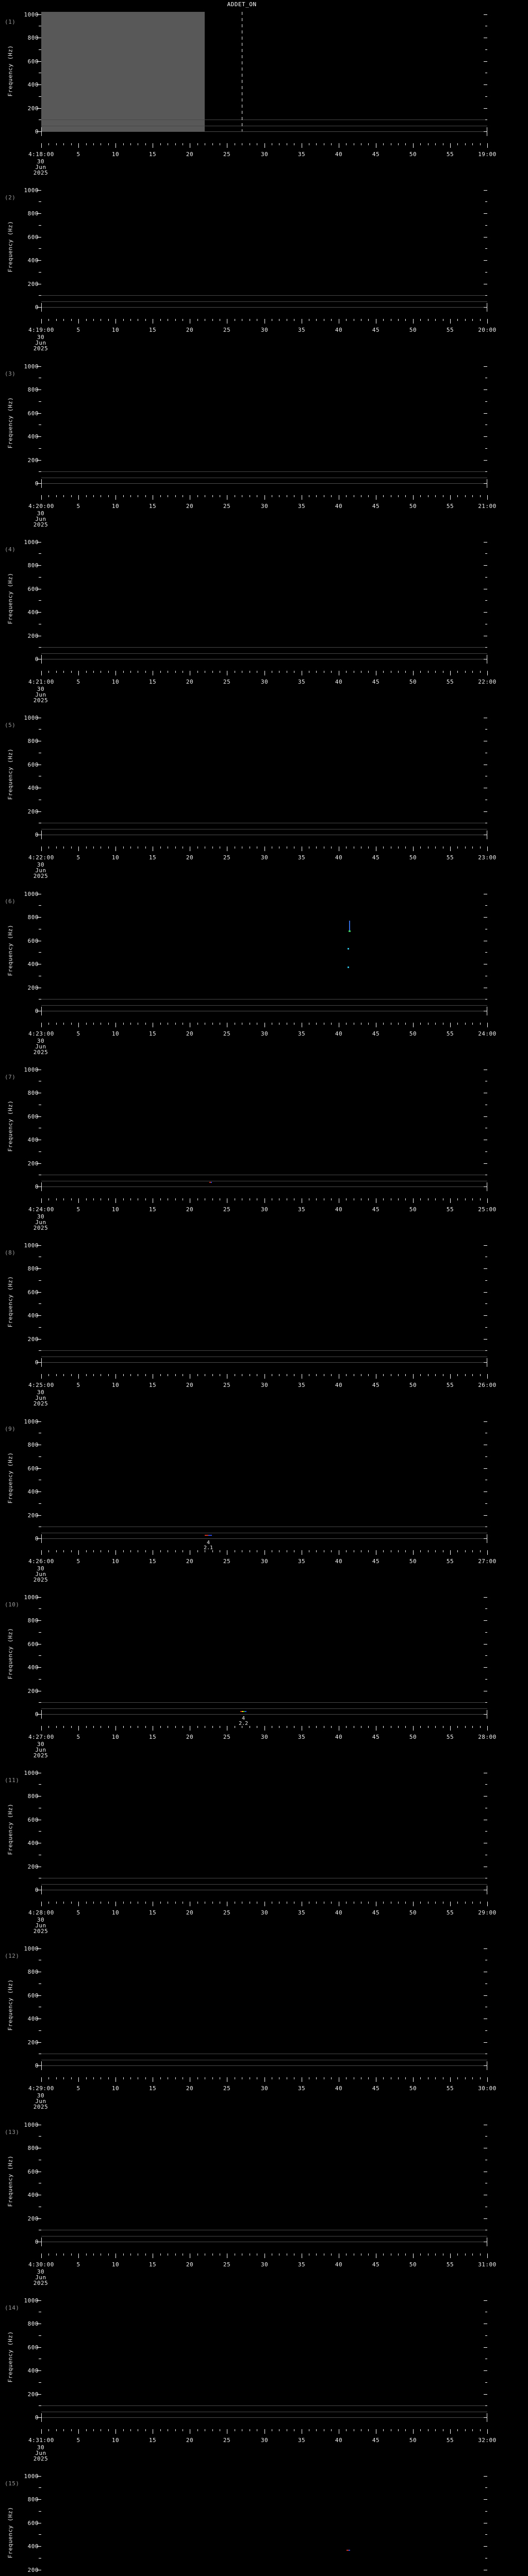 The image size is (528, 2576). What do you see at coordinates (115, 1033) in the screenshot?
I see `x-tick-label: 10` at bounding box center [115, 1033].